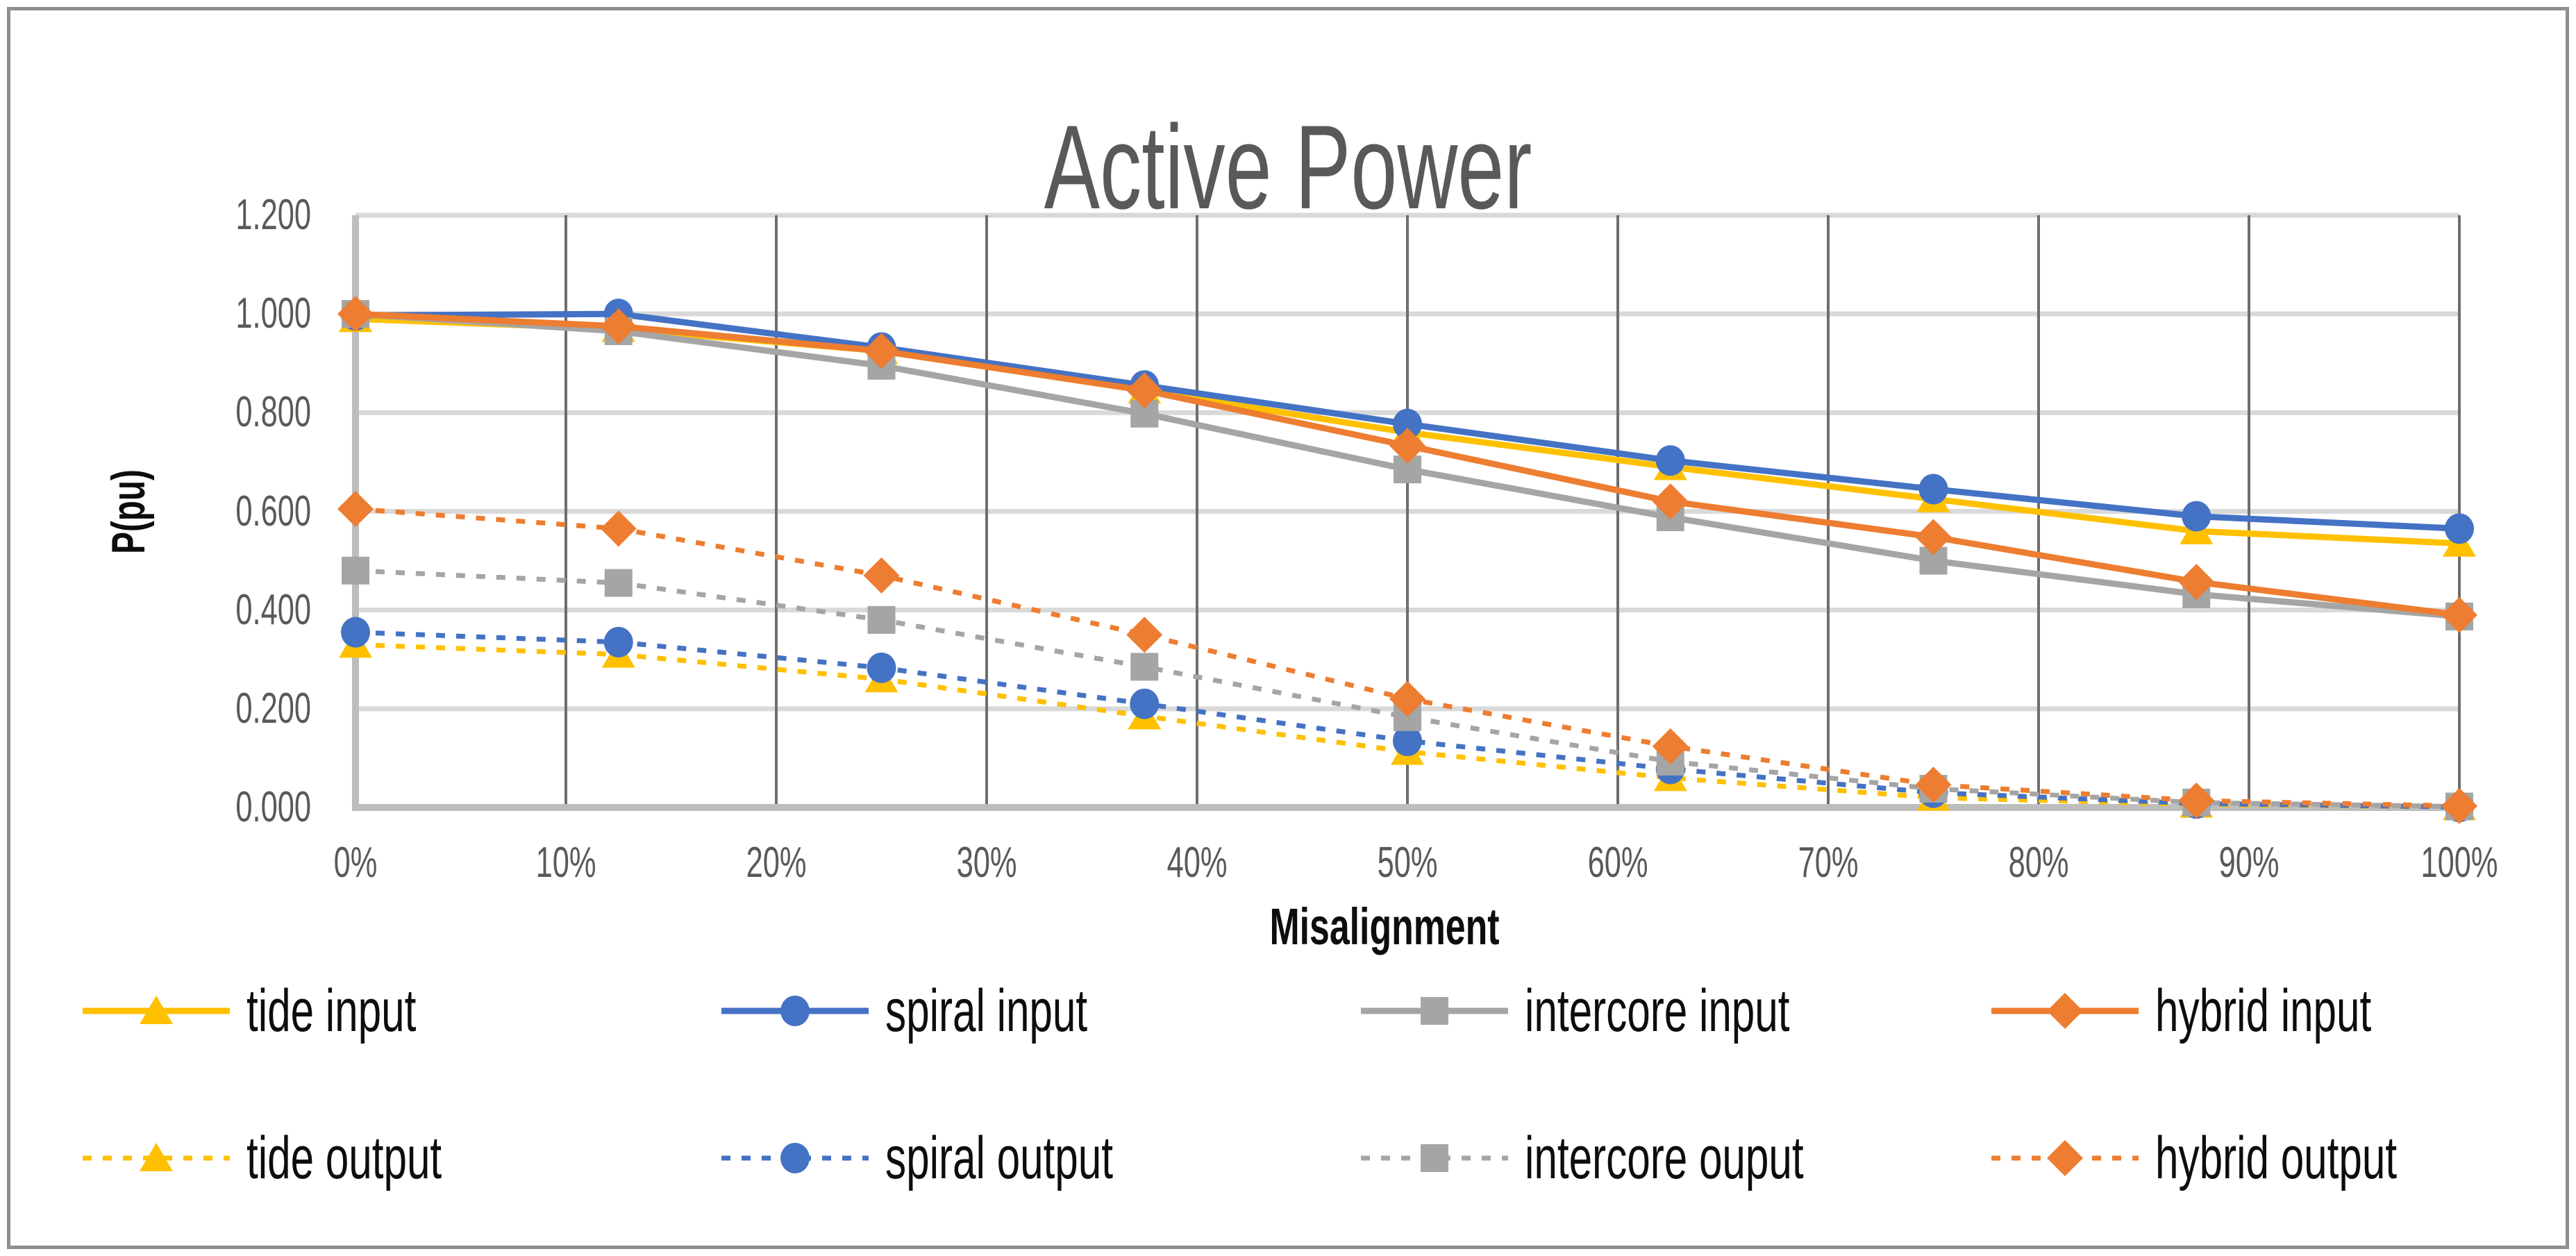 The height and width of the screenshot is (1256, 2576). Describe the element at coordinates (273, 412) in the screenshot. I see `y-tick-label: 0.800` at that location.